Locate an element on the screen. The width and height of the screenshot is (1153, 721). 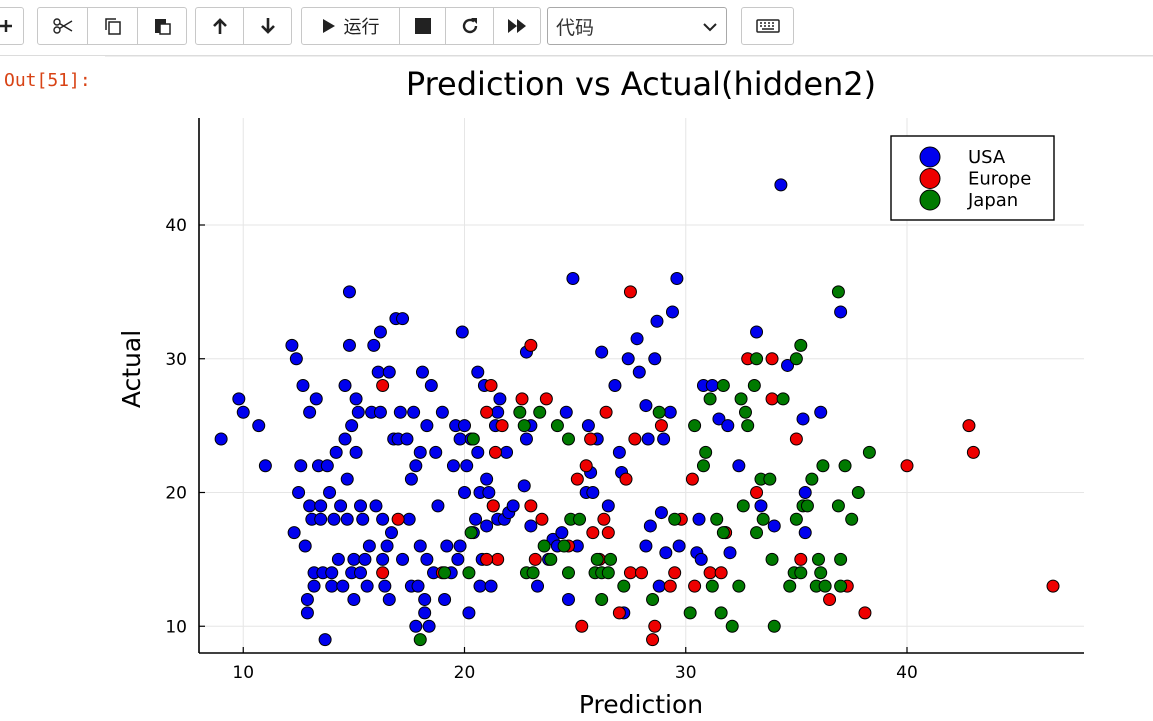
restart-button is located at coordinates (470, 26).